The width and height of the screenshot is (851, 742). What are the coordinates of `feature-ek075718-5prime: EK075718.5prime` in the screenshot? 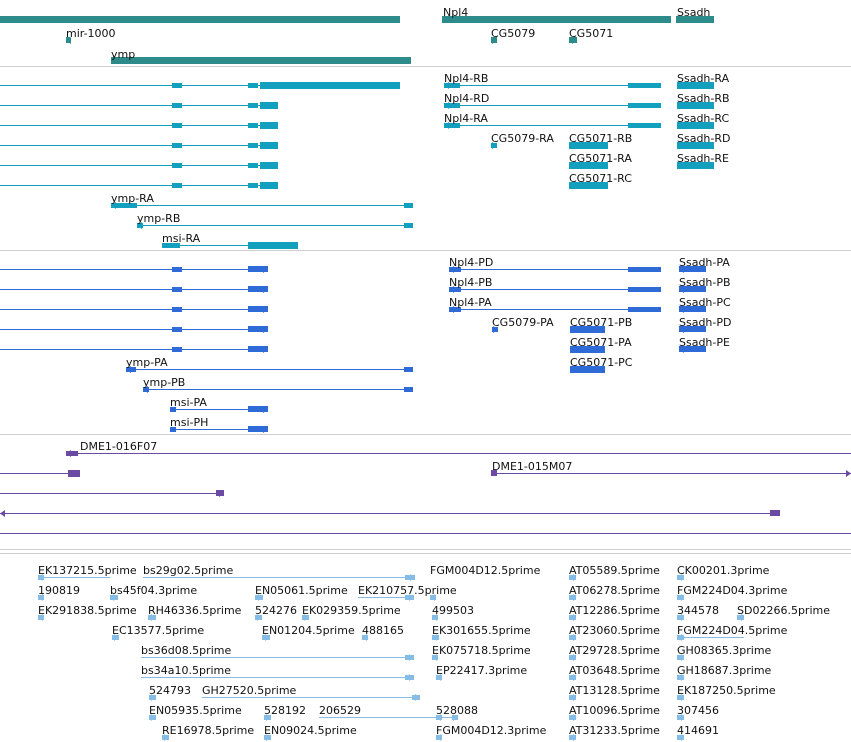 It's located at (481, 652).